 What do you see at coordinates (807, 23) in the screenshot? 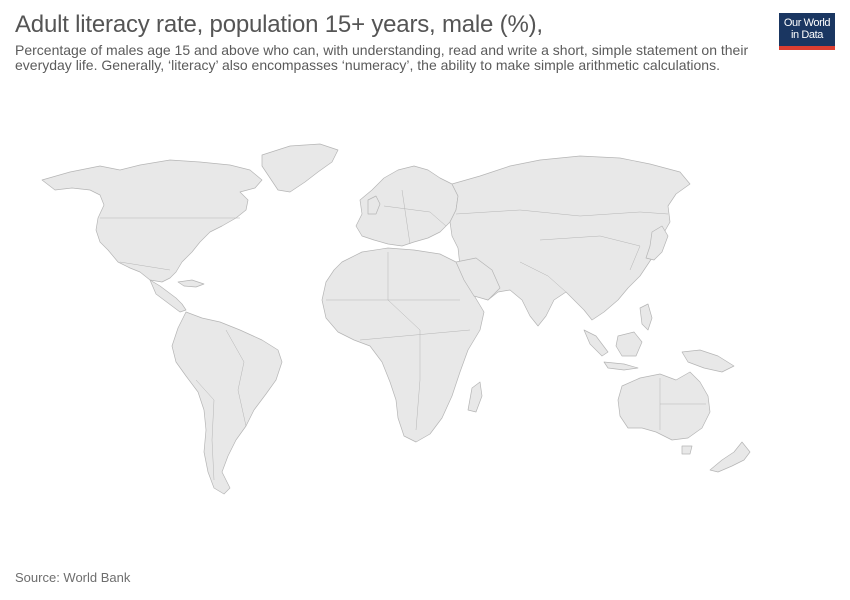
I see `logo-line-1: Our World` at bounding box center [807, 23].